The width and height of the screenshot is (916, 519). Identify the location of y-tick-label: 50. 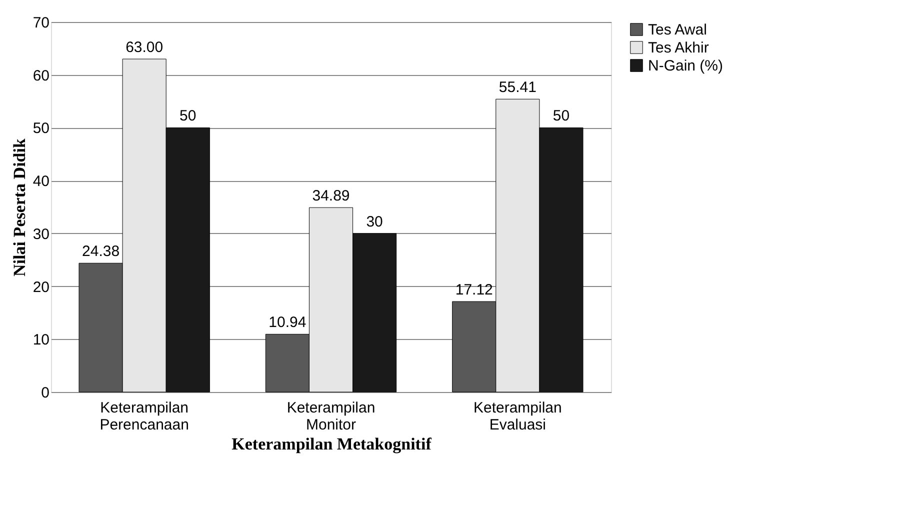
(41, 129).